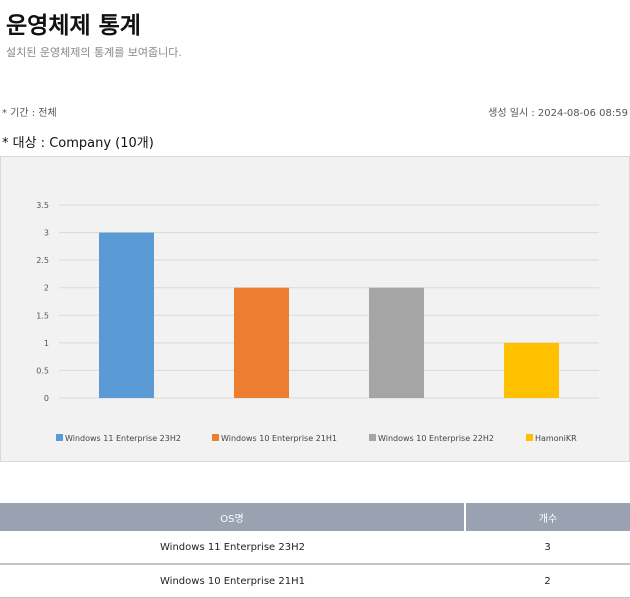 The width and height of the screenshot is (630, 598). Describe the element at coordinates (46, 233) in the screenshot. I see `y-tick-label: 3` at that location.